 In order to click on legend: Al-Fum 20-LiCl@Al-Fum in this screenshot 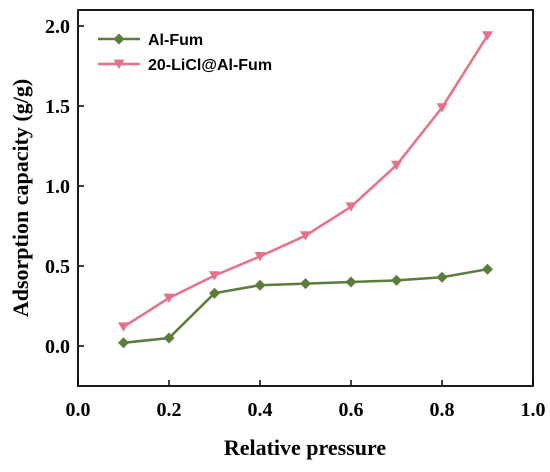, I will do `click(185, 53)`.